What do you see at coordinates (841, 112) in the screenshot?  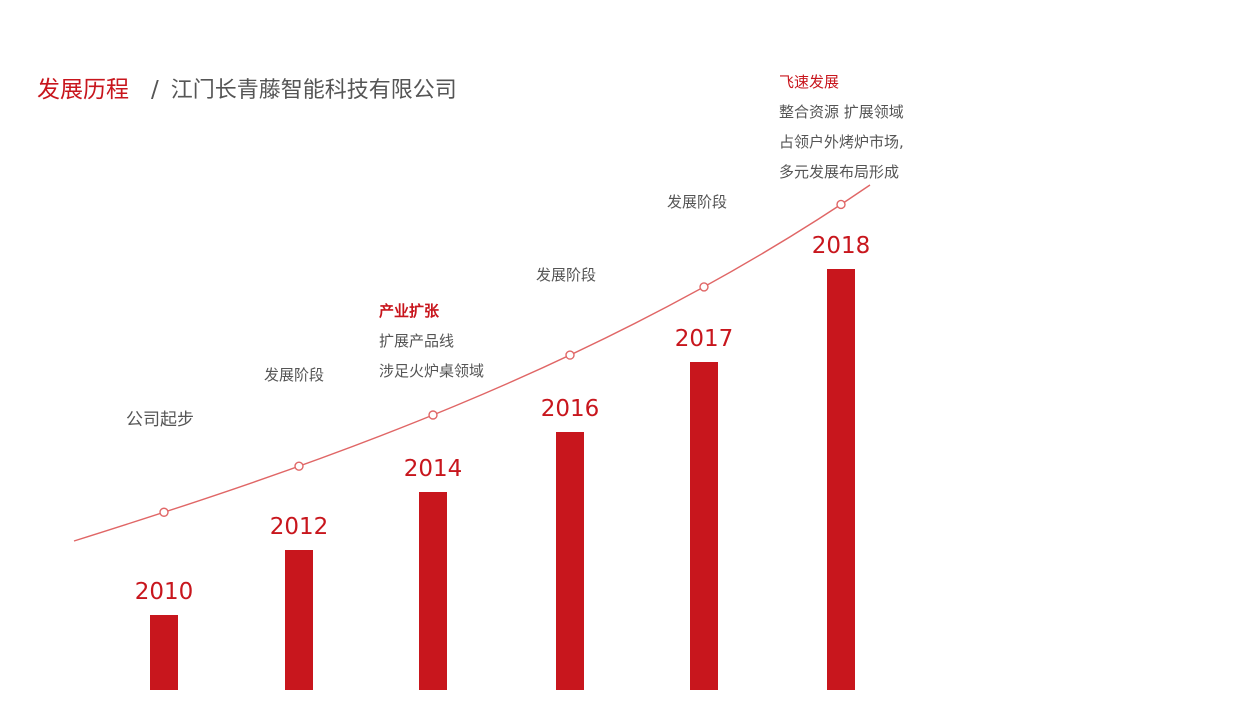 I see `rapid-growth-line-1: 整合资源 扩展领域` at bounding box center [841, 112].